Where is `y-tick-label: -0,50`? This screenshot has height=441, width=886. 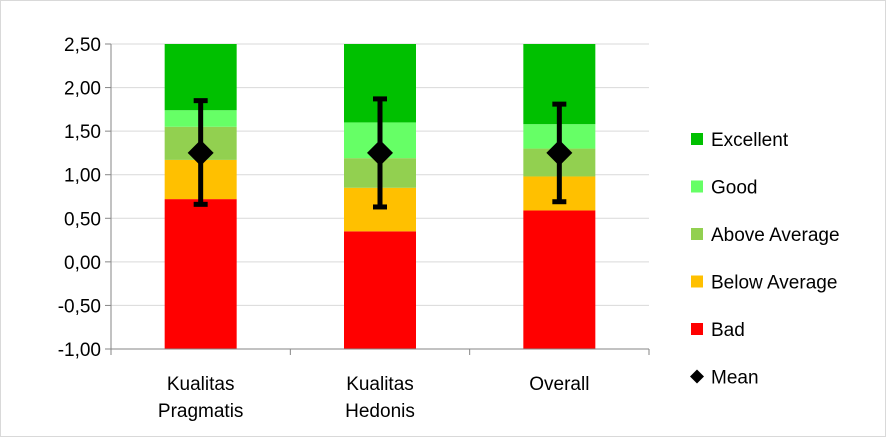
y-tick-label: -0,50 is located at coordinates (79, 306).